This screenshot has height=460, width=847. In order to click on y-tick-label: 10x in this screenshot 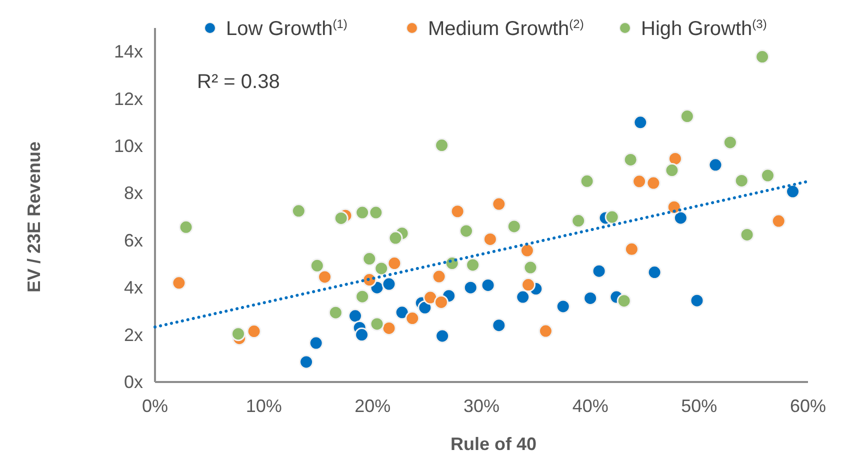, I will do `click(128, 146)`.